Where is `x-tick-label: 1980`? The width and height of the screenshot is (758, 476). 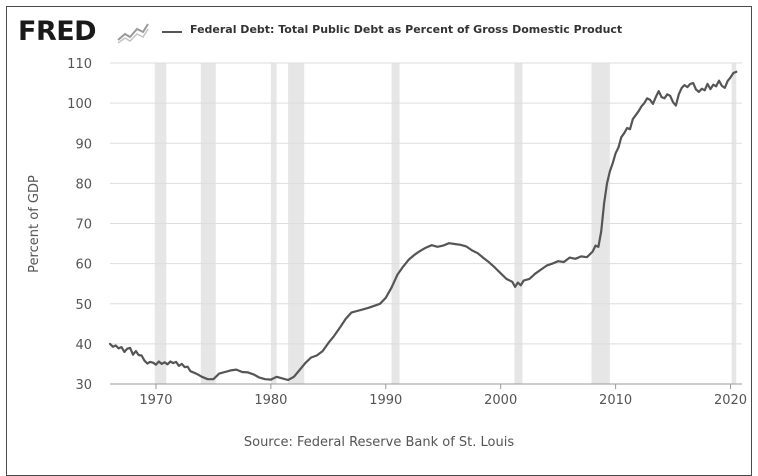 x-tick-label: 1980 is located at coordinates (270, 400).